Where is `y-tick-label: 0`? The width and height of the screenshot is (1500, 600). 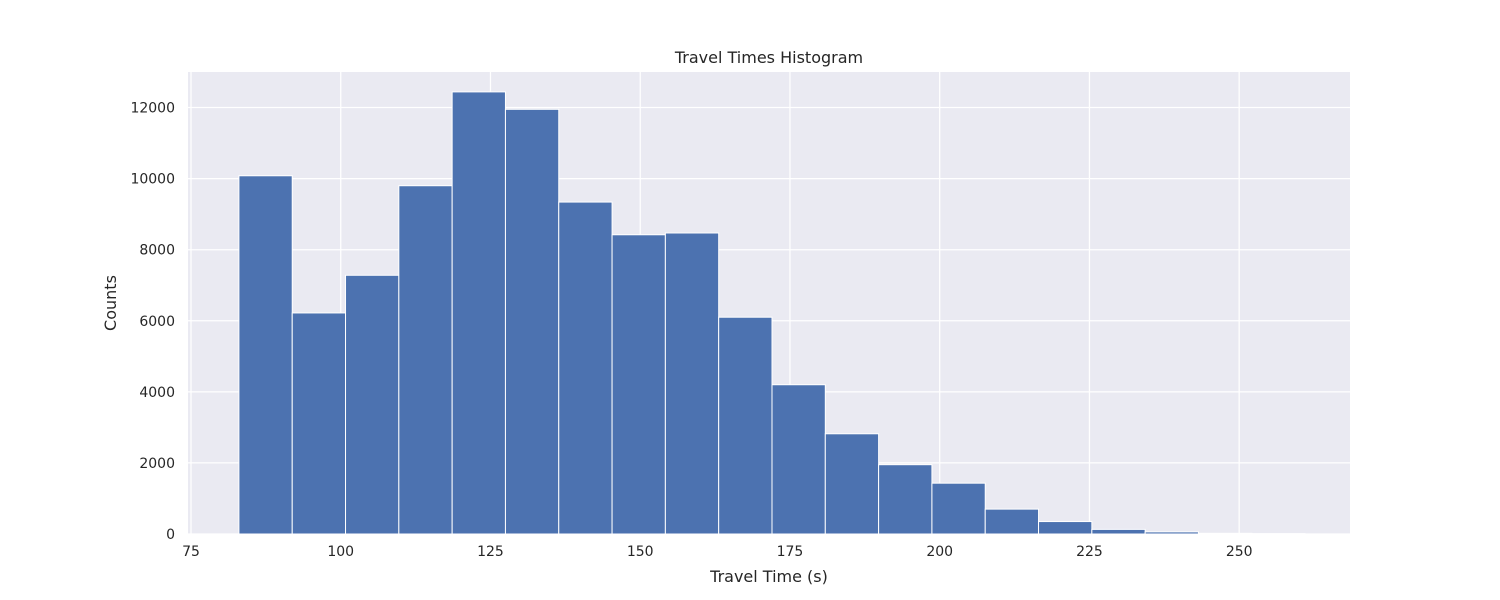
y-tick-label: 0 is located at coordinates (170, 535).